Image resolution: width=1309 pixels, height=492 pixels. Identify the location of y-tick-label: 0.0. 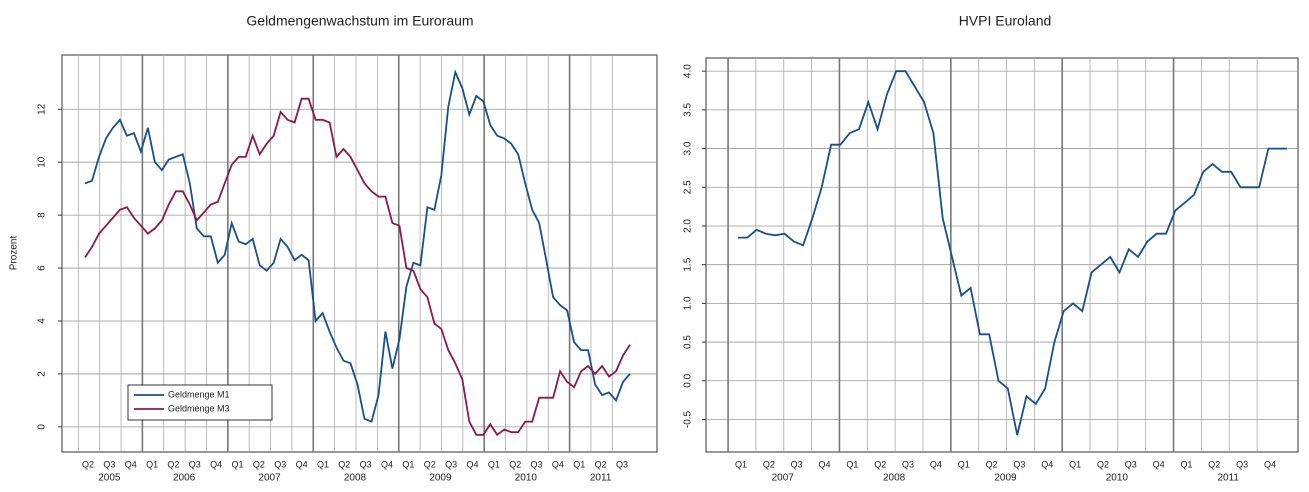
(688, 380).